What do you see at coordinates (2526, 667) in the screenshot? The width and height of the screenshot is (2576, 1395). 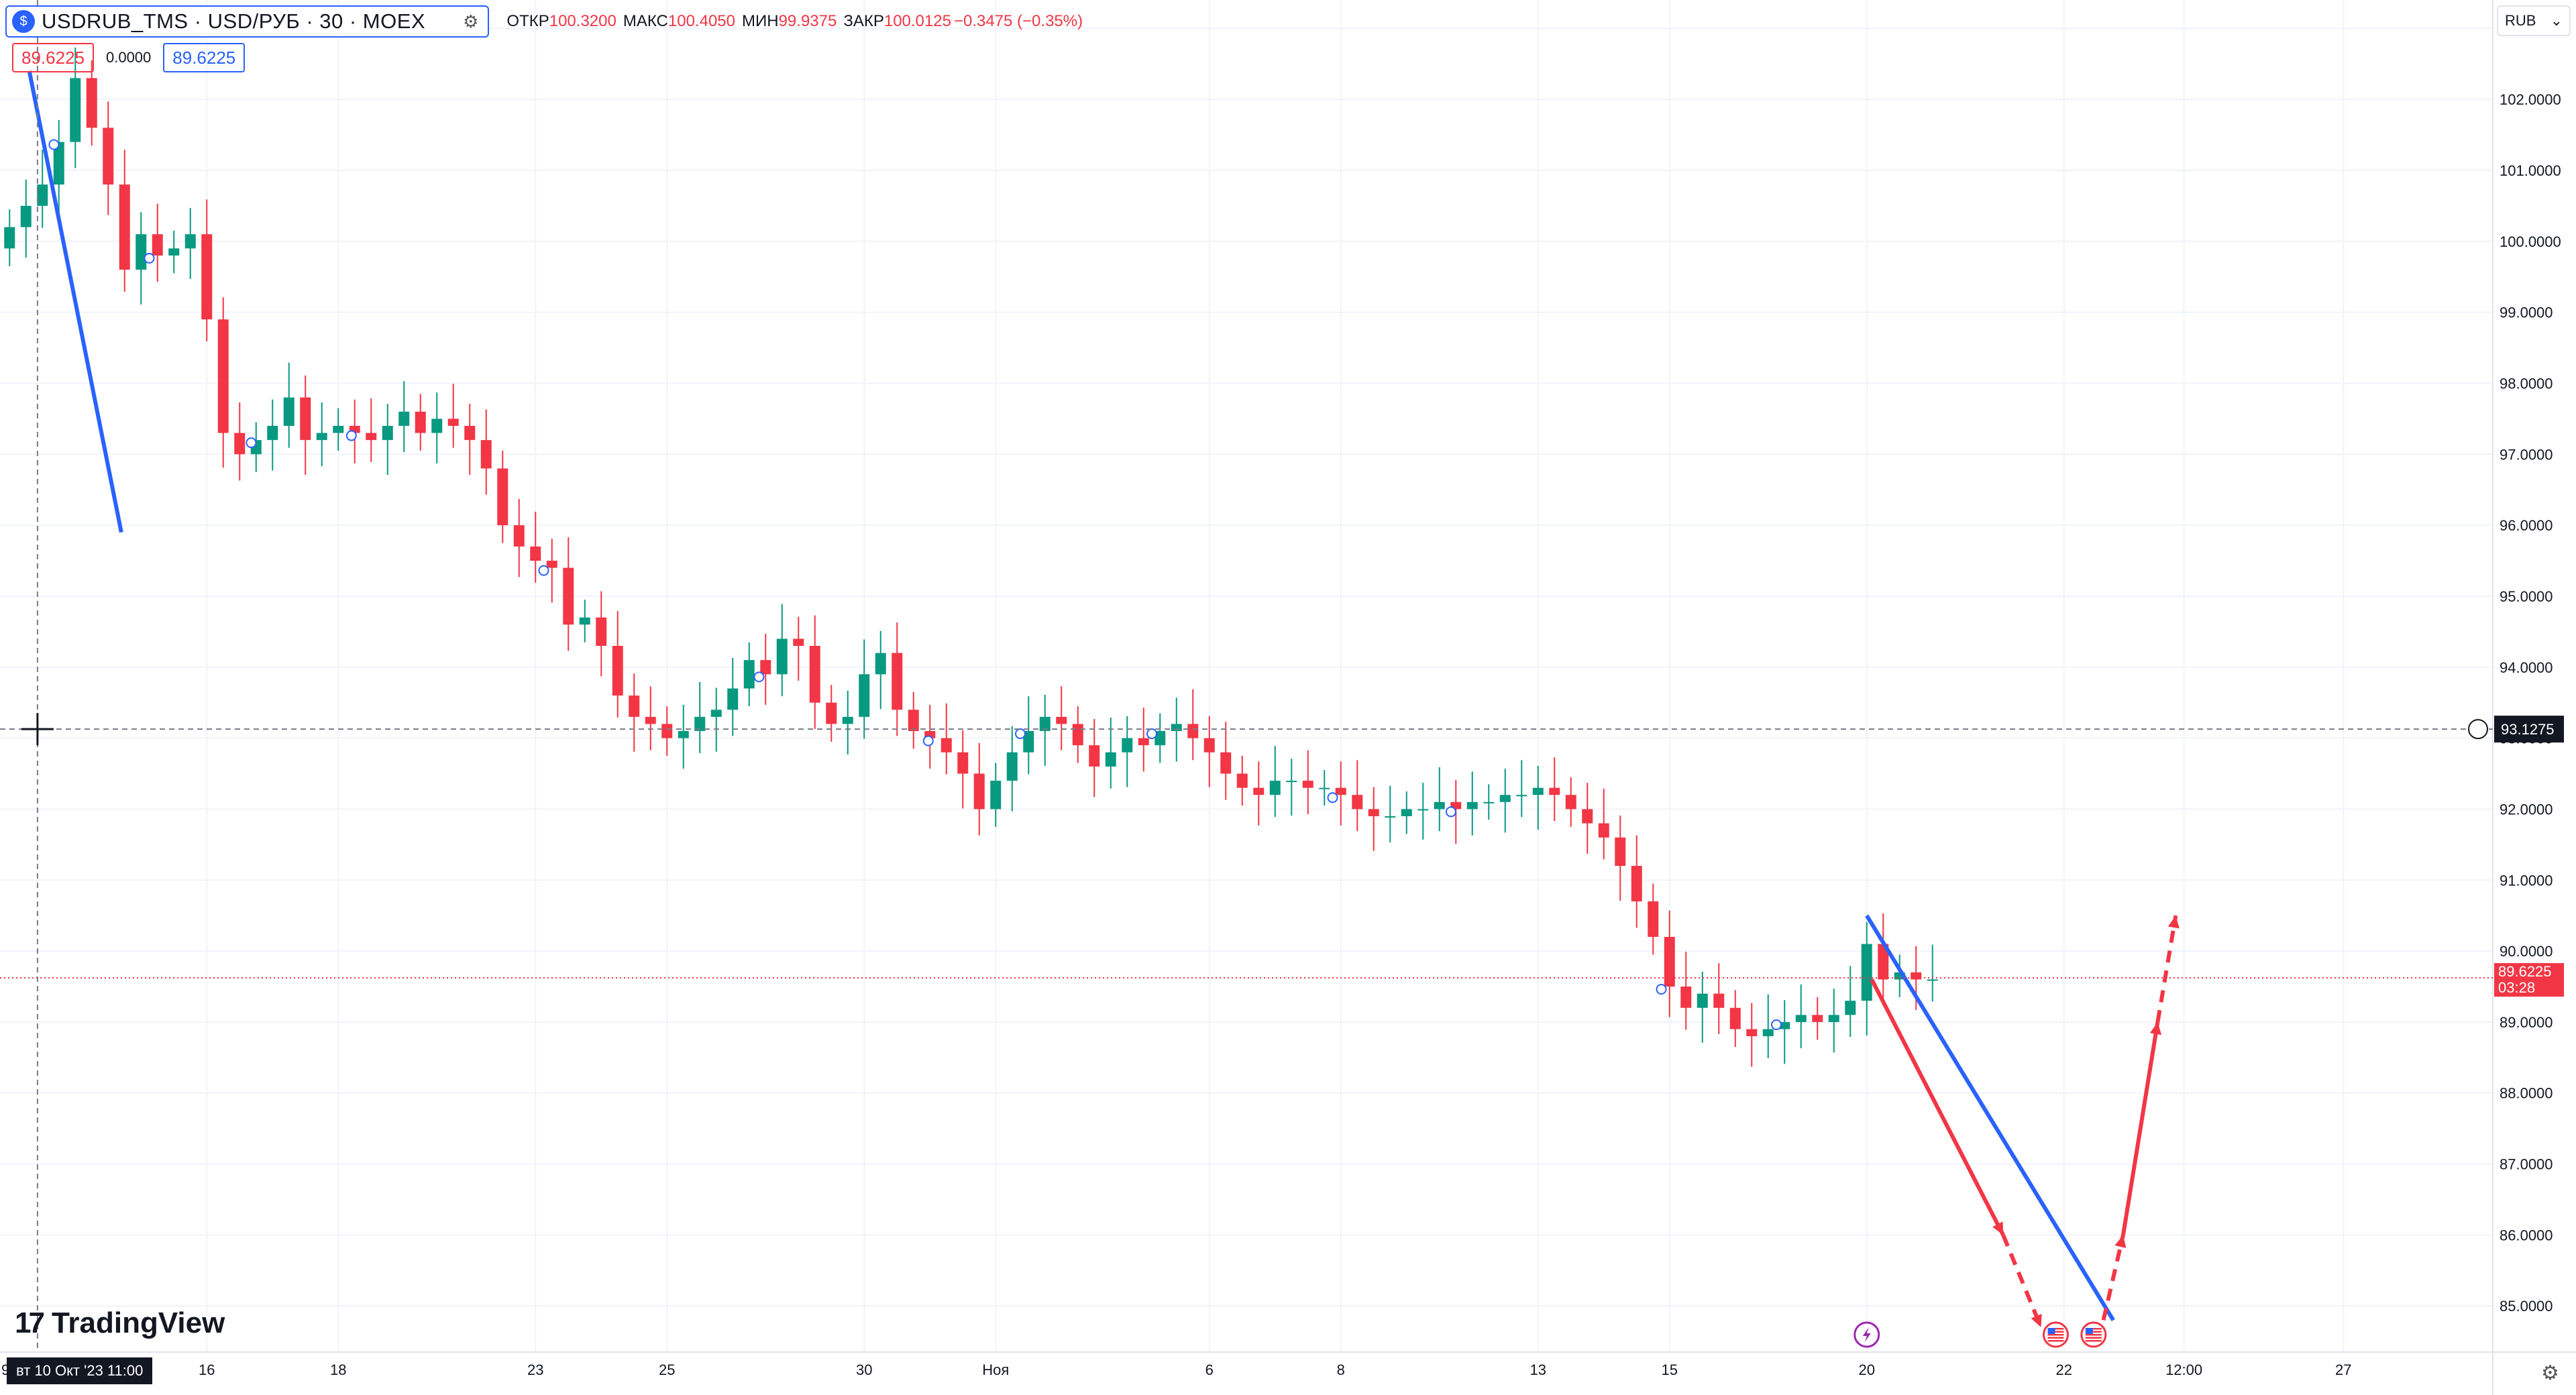 I see `y-tick-label: 94.0000` at bounding box center [2526, 667].